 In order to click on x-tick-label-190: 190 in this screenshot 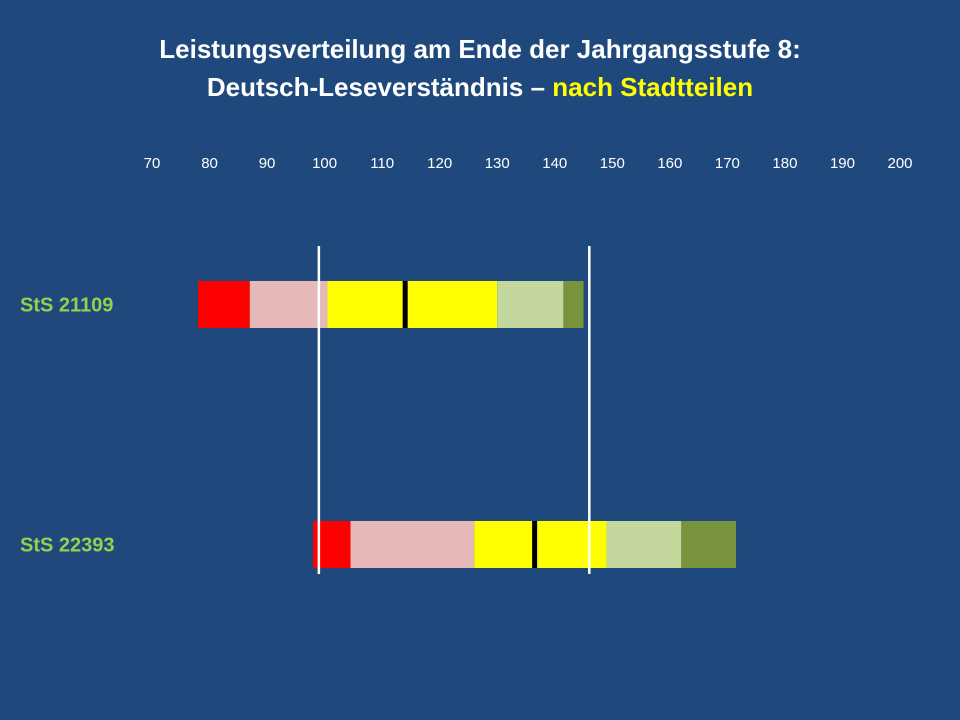, I will do `click(842, 163)`.